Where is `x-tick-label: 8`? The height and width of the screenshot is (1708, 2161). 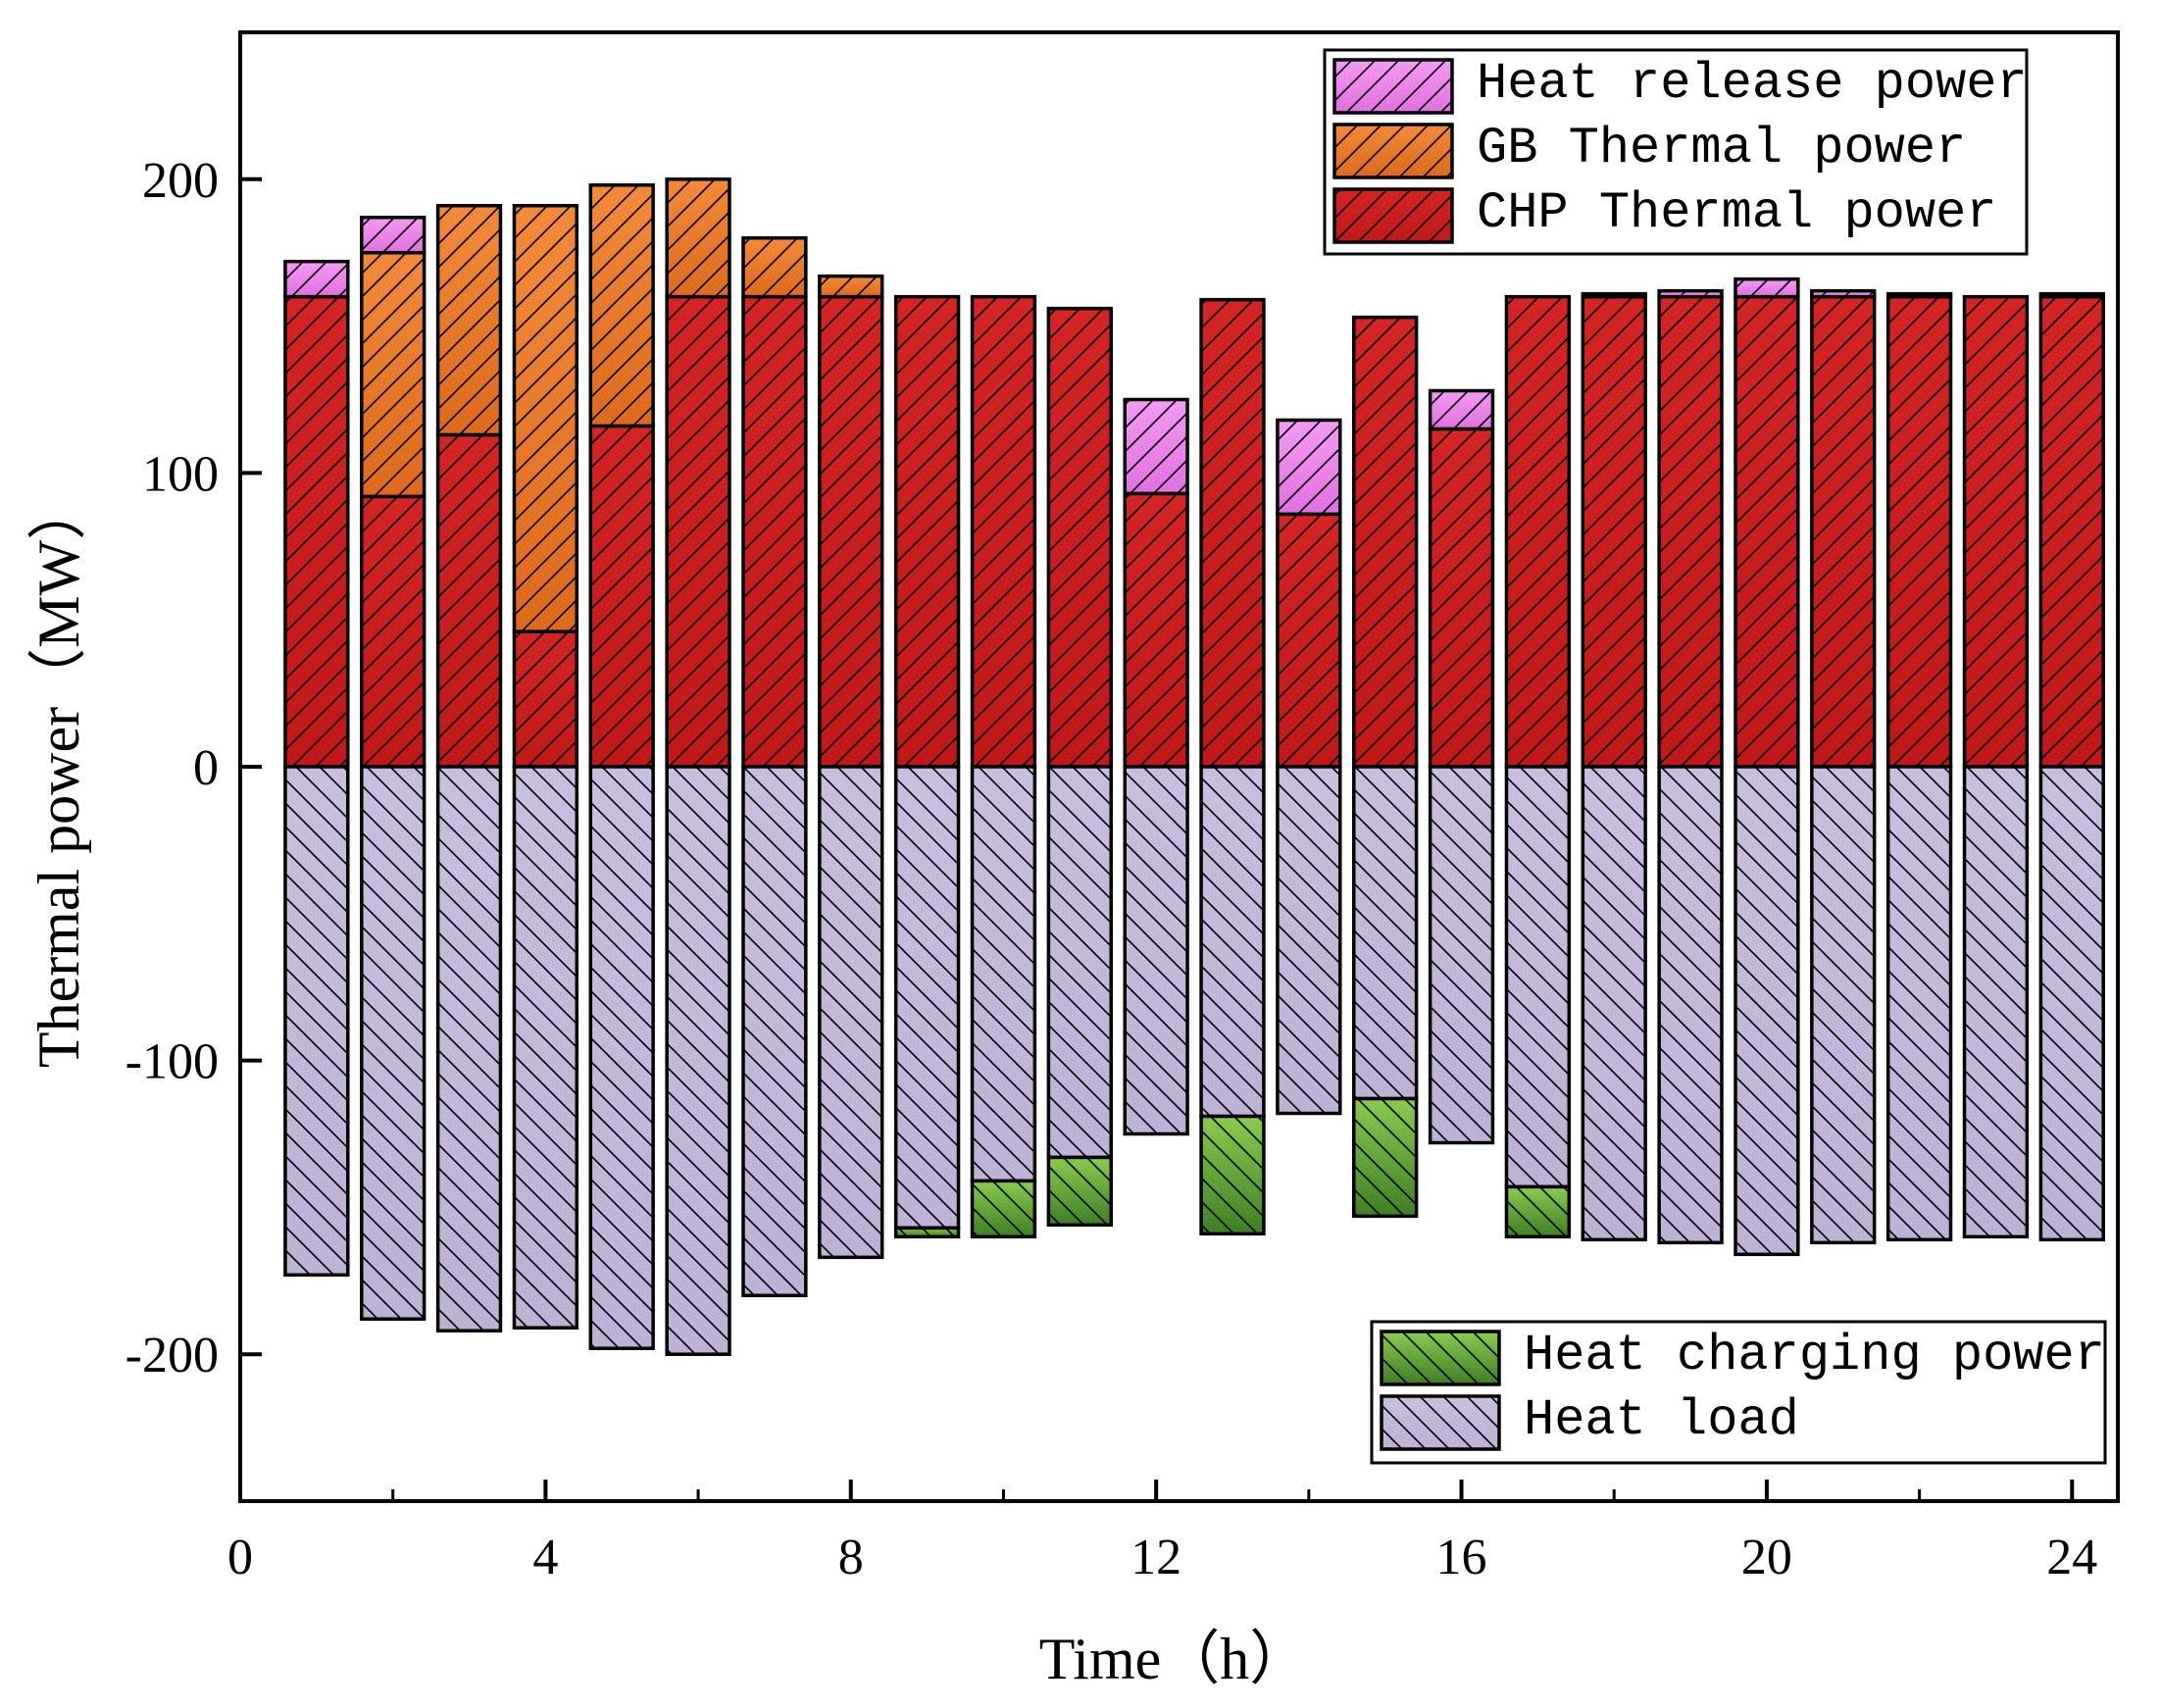 x-tick-label: 8 is located at coordinates (851, 1557).